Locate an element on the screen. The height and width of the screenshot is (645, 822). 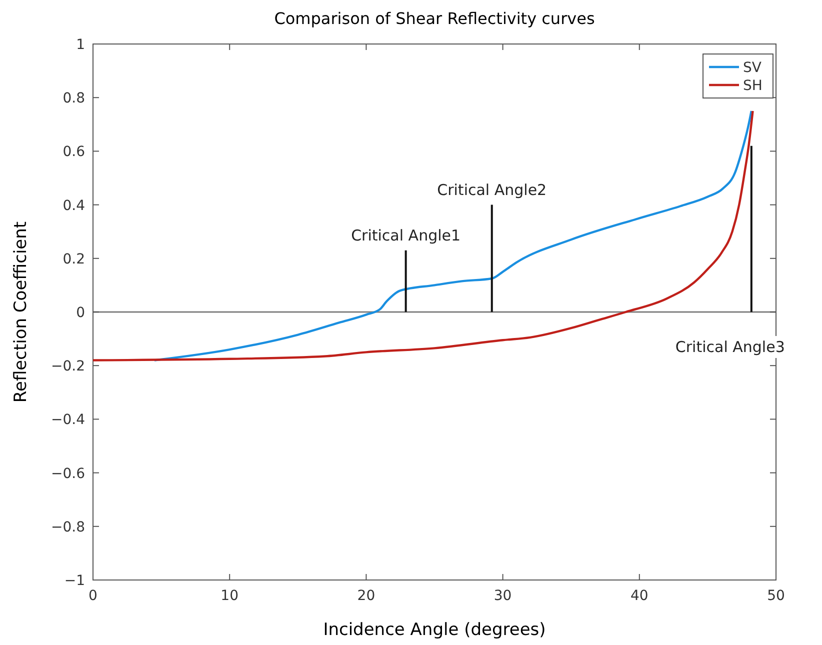
y-tick-label: 0.4 is located at coordinates (74, 206).